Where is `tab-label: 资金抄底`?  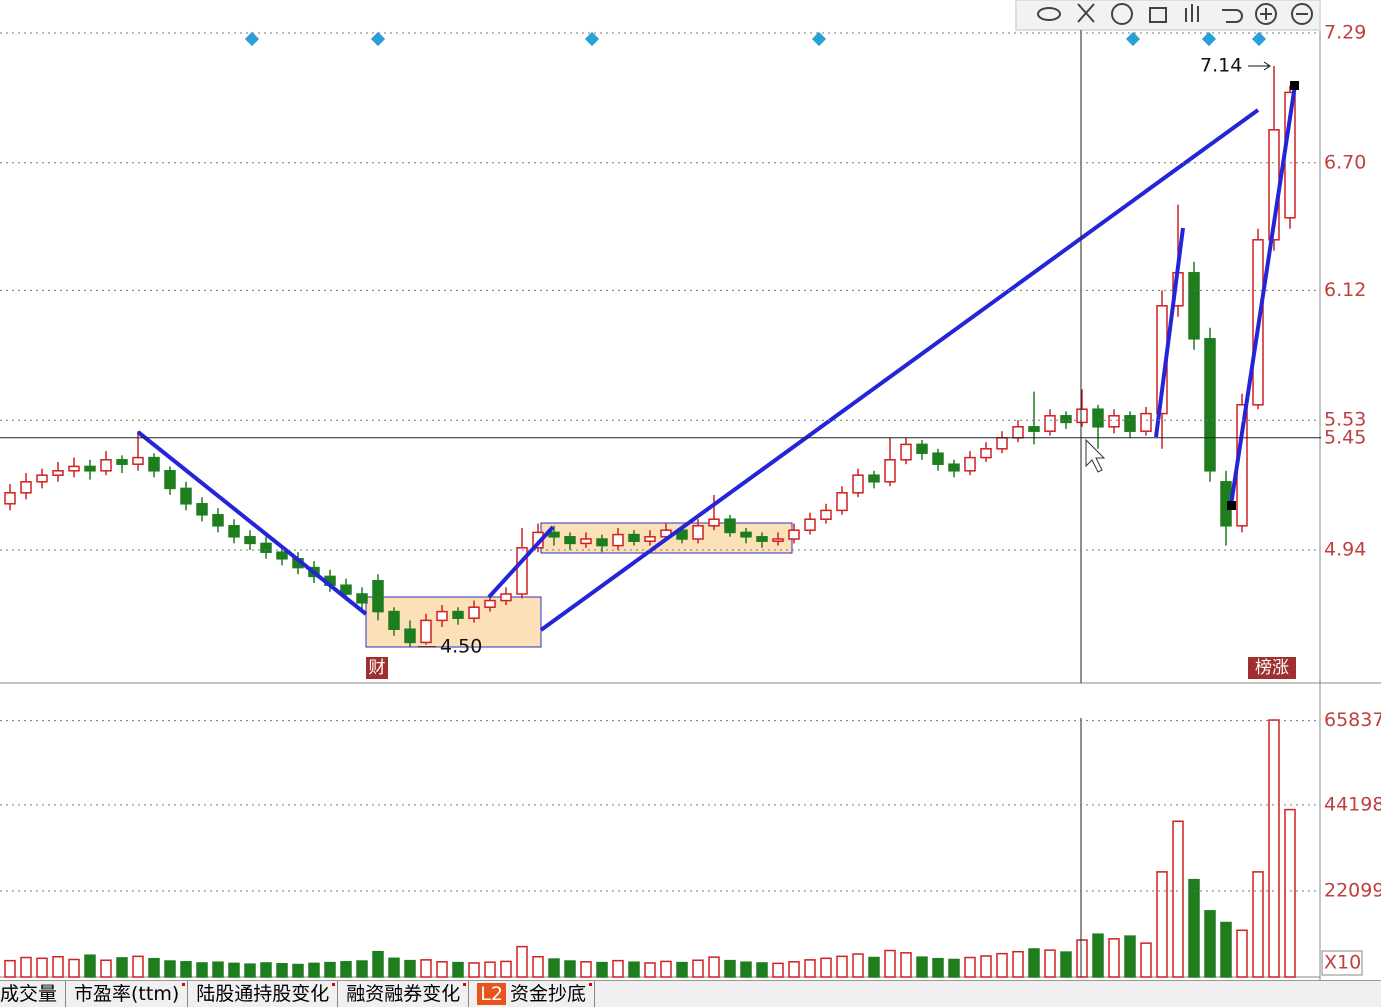 tab-label: 资金抄底 is located at coordinates (547, 994).